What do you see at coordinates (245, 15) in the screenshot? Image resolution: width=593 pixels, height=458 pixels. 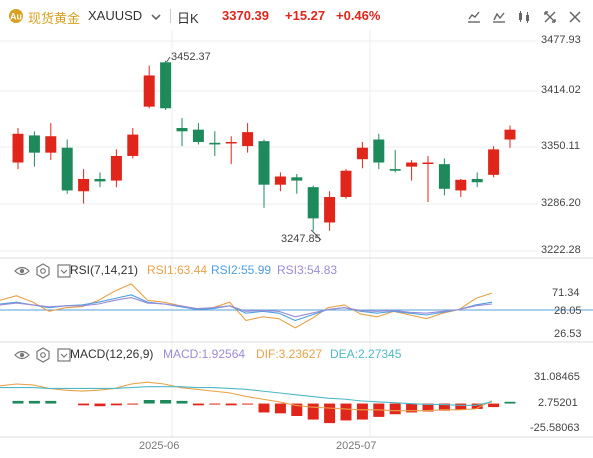 I see `last-price: 3370.39` at bounding box center [245, 15].